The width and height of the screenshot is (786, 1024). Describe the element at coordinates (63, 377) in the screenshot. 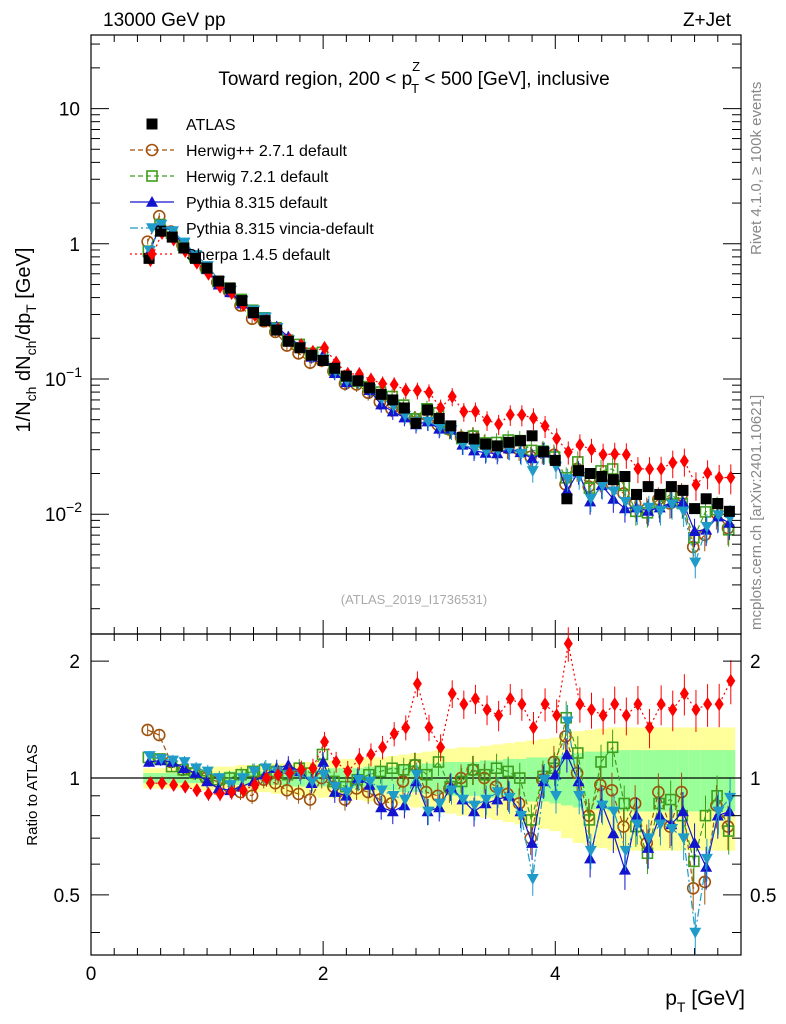

I see `y-tick-label-main: 10−1` at that location.